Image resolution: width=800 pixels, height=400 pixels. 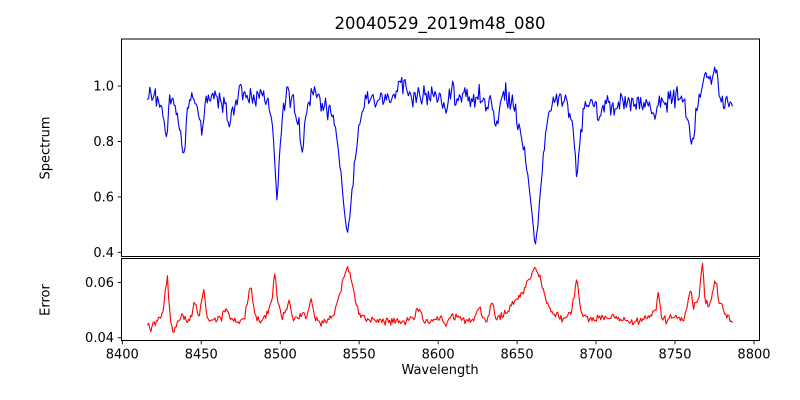 I want to click on error-y-tick-label: 0.04, so click(x=99, y=338).